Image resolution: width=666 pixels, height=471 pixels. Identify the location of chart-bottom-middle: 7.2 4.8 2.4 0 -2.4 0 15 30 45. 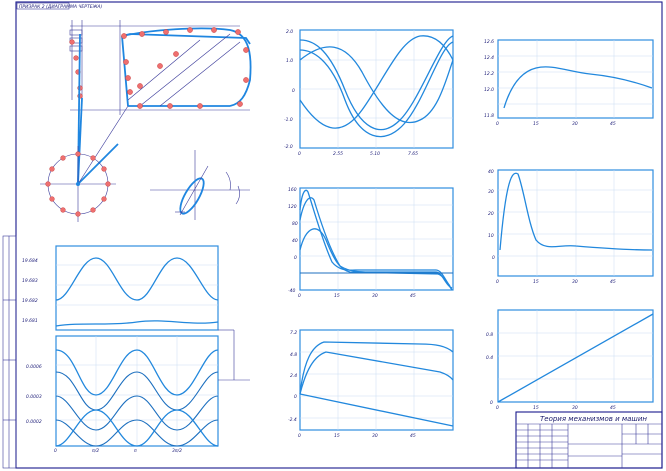
(371, 384).